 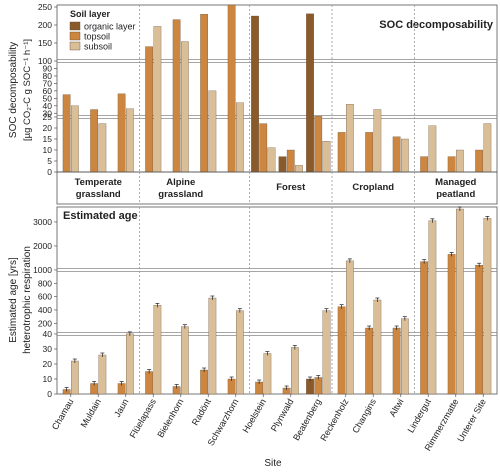 I want to click on group-label: Forest, so click(x=291, y=187).